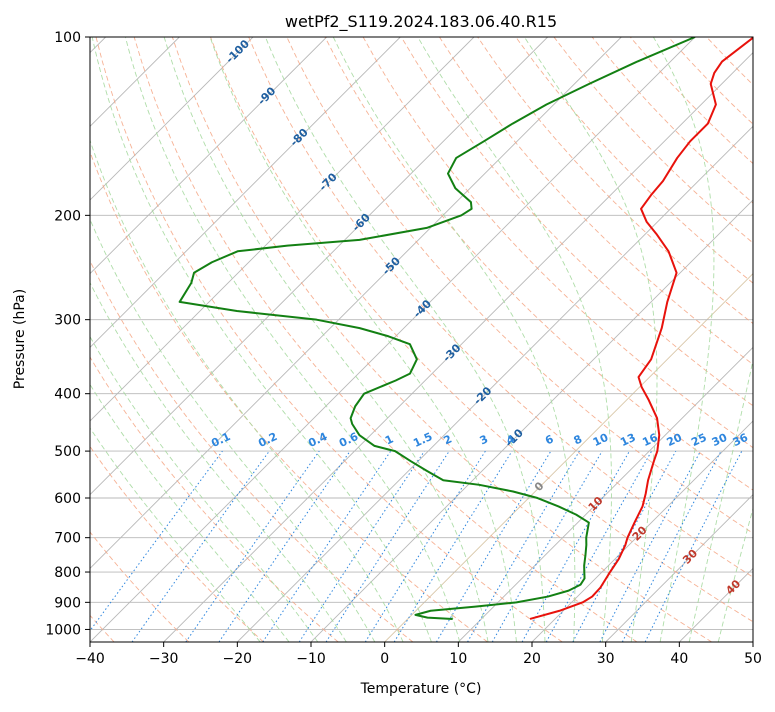 The height and width of the screenshot is (712, 775). What do you see at coordinates (20, 339) in the screenshot?
I see `y-axis-label: Pressure (hPa)` at bounding box center [20, 339].